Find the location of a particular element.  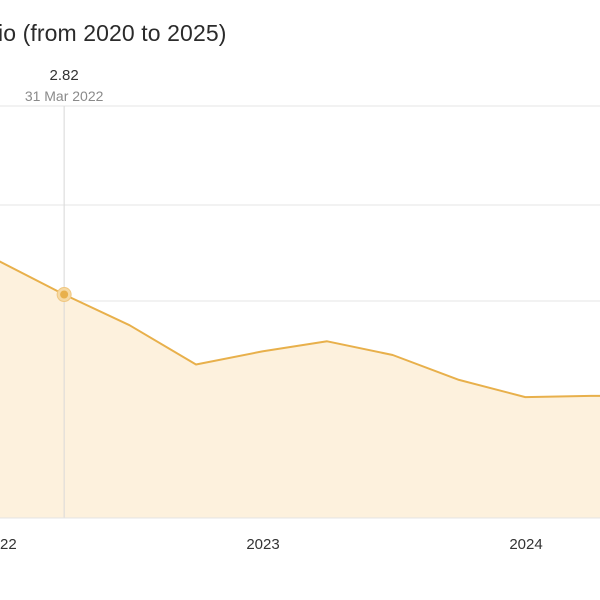

hover-point is located at coordinates (64, 294).